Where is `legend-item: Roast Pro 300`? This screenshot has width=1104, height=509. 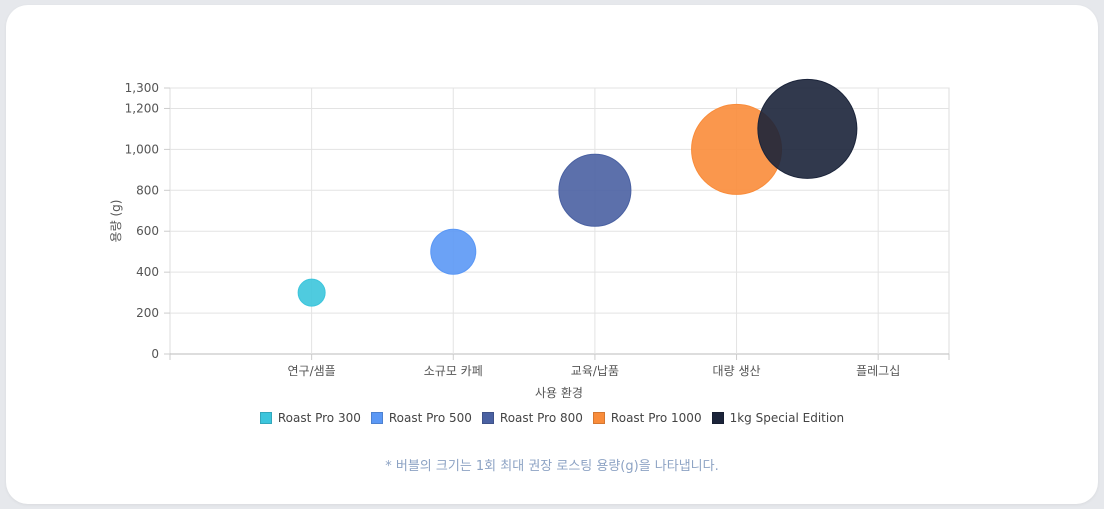 legend-item: Roast Pro 300 is located at coordinates (310, 418).